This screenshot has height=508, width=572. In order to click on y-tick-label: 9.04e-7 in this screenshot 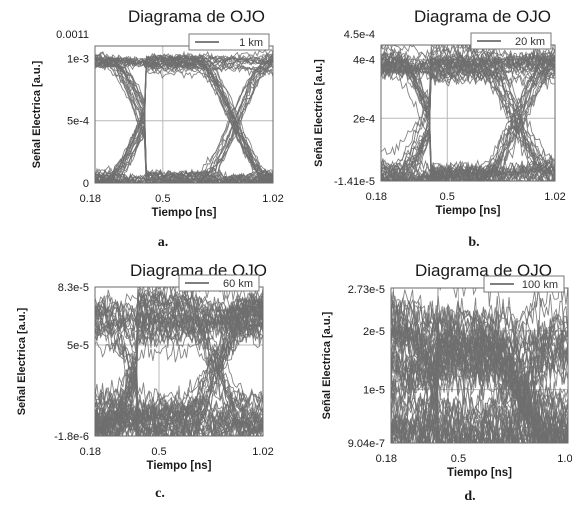, I will do `click(366, 444)`.